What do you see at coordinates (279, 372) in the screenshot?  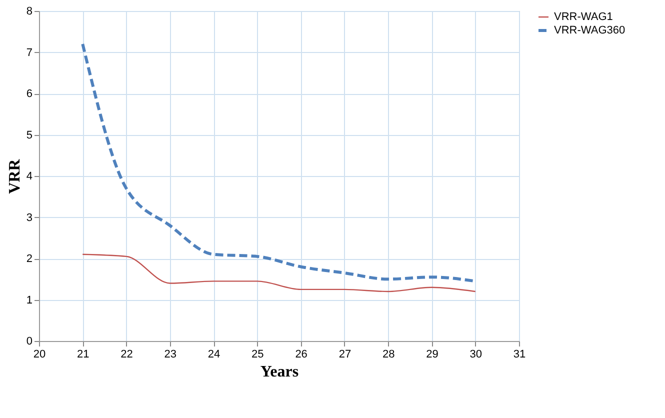 I see `x-axis-title: Years` at bounding box center [279, 372].